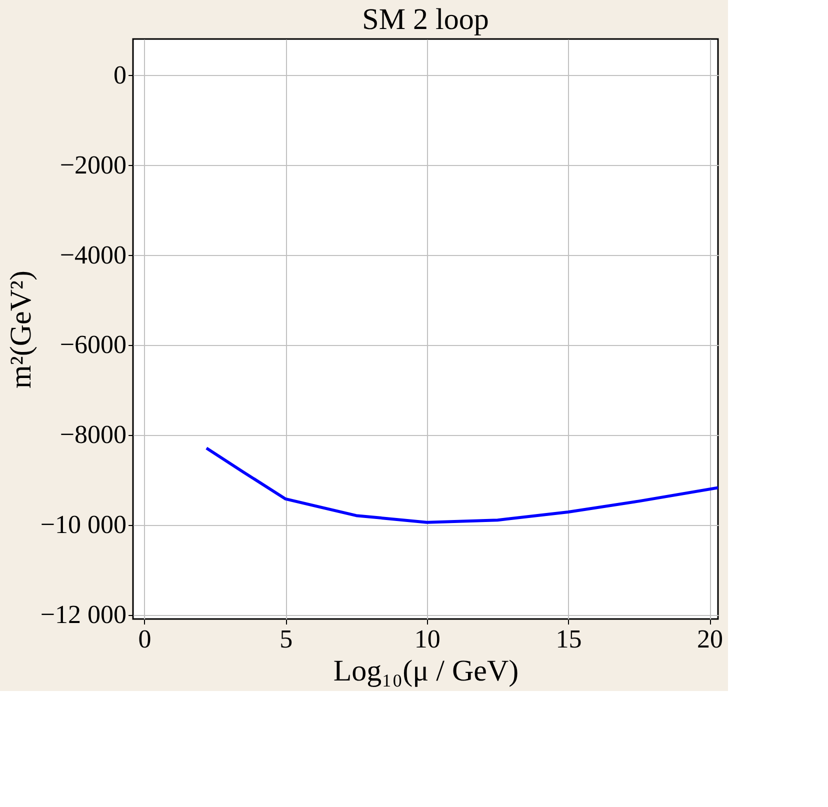 The height and width of the screenshot is (807, 828). Describe the element at coordinates (461, 485) in the screenshot. I see `line-series` at that location.